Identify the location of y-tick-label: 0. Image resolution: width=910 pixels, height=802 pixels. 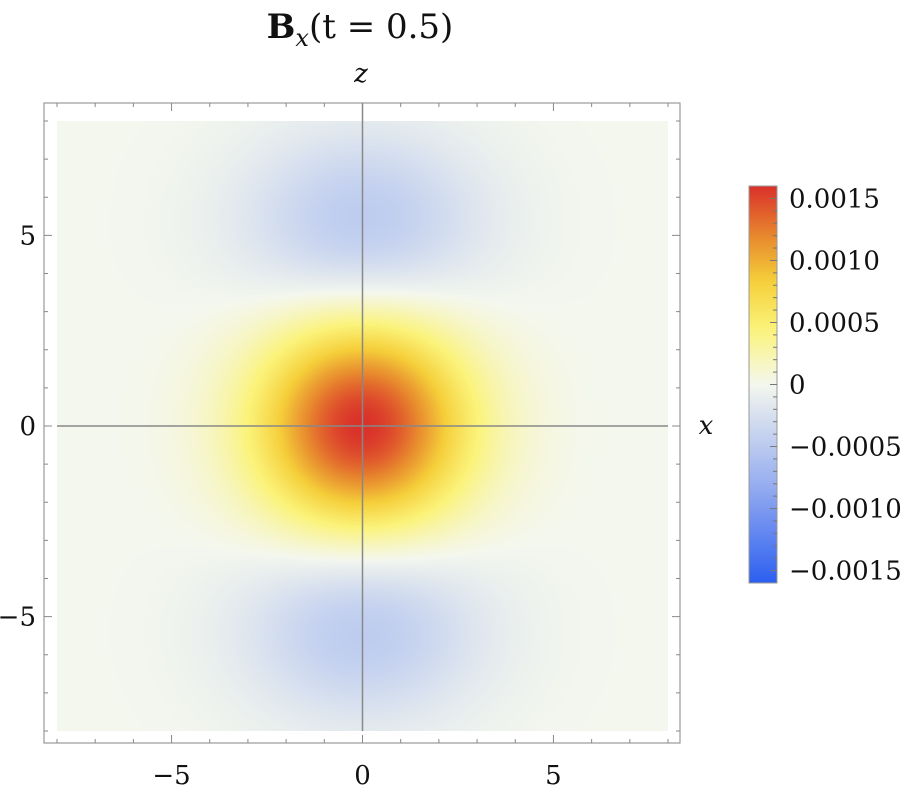
(27, 427).